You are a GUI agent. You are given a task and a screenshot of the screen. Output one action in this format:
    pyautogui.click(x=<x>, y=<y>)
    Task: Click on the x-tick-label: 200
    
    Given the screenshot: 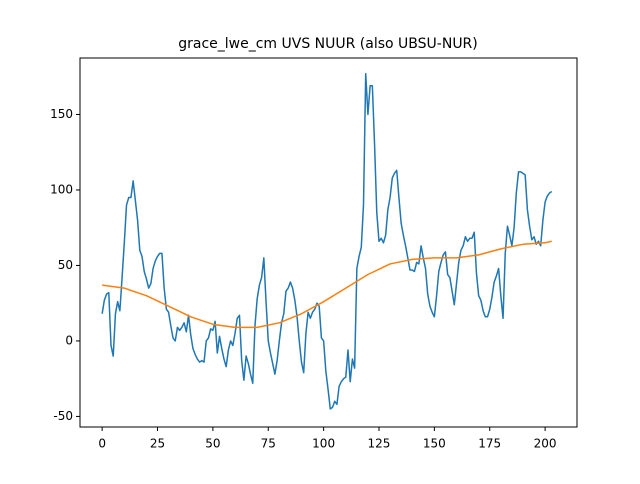 What is the action you would take?
    pyautogui.click(x=545, y=444)
    